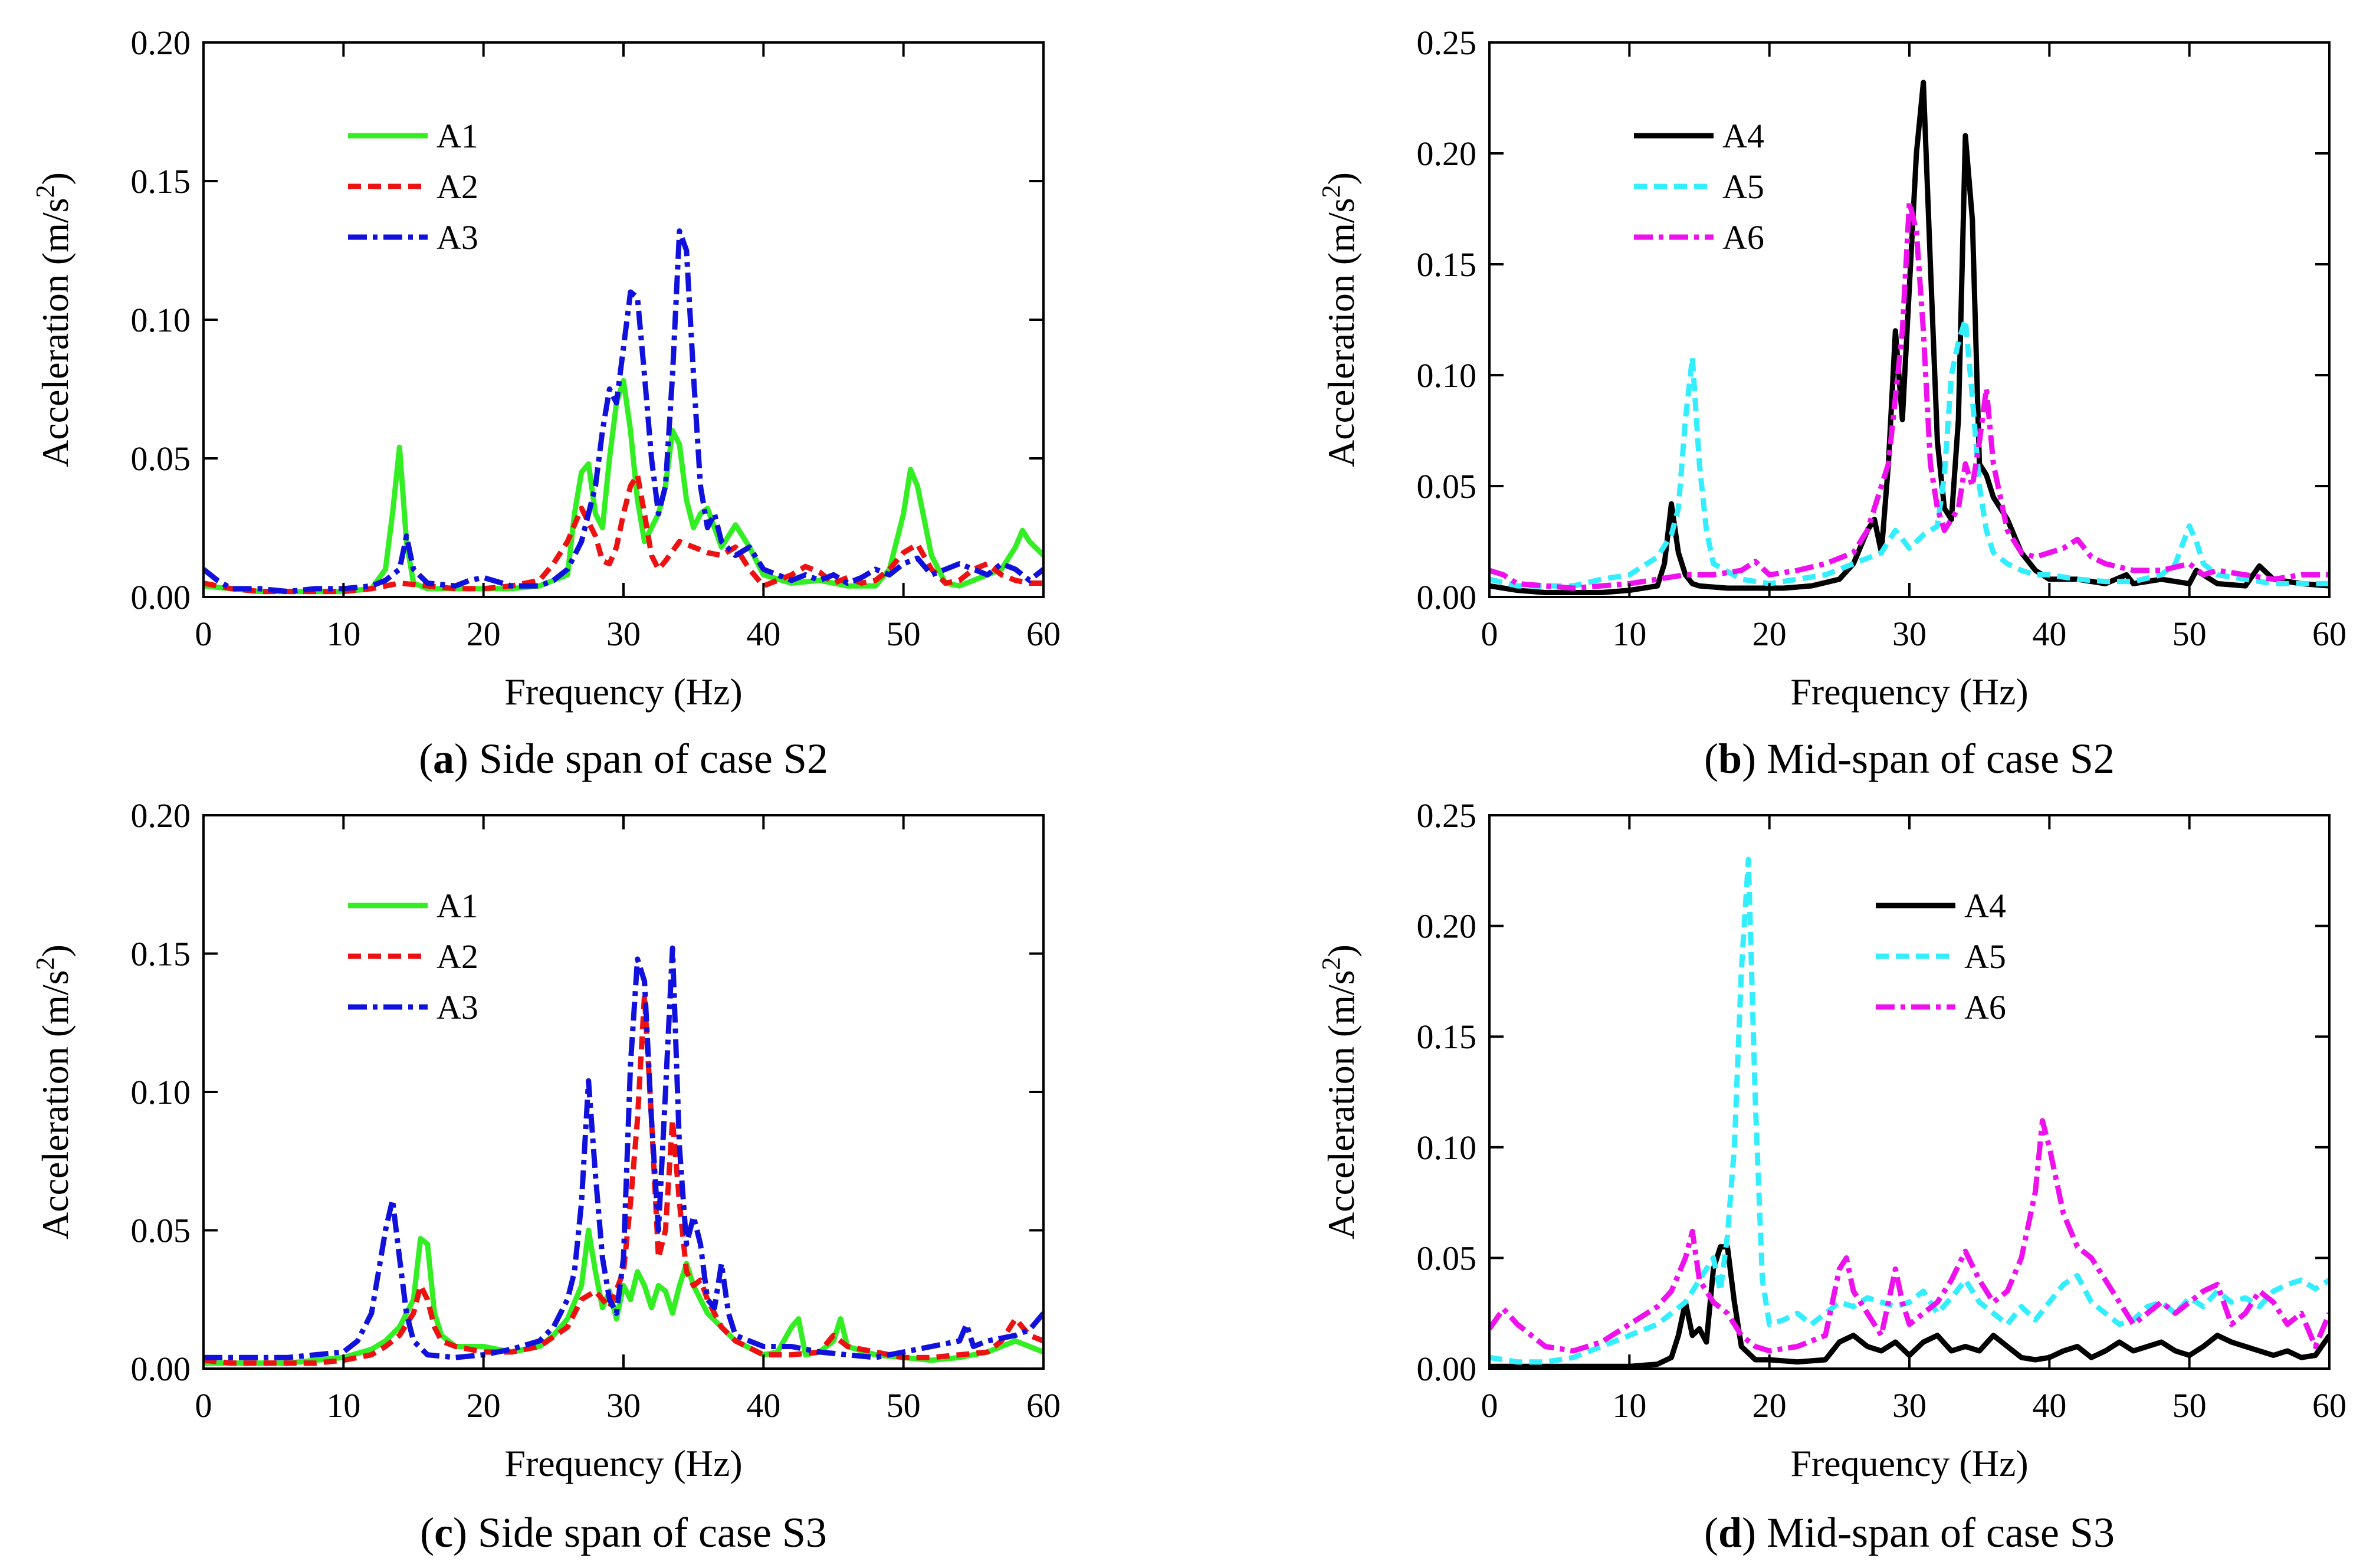 The height and width of the screenshot is (1568, 2363). What do you see at coordinates (623, 1532) in the screenshot?
I see `panel-caption: (c) Side span of case S3` at bounding box center [623, 1532].